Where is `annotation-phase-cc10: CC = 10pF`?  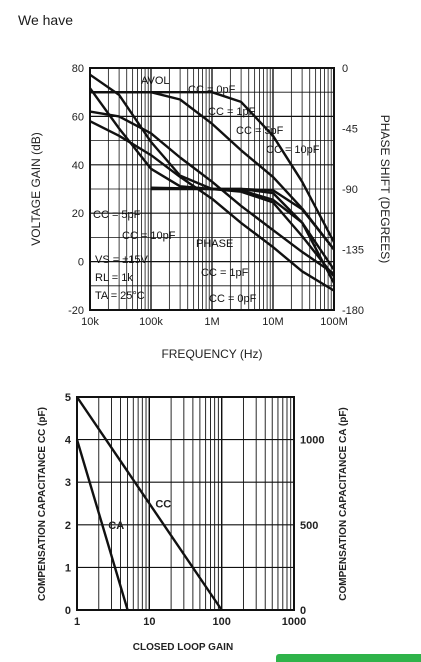 annotation-phase-cc10: CC = 10pF is located at coordinates (149, 236).